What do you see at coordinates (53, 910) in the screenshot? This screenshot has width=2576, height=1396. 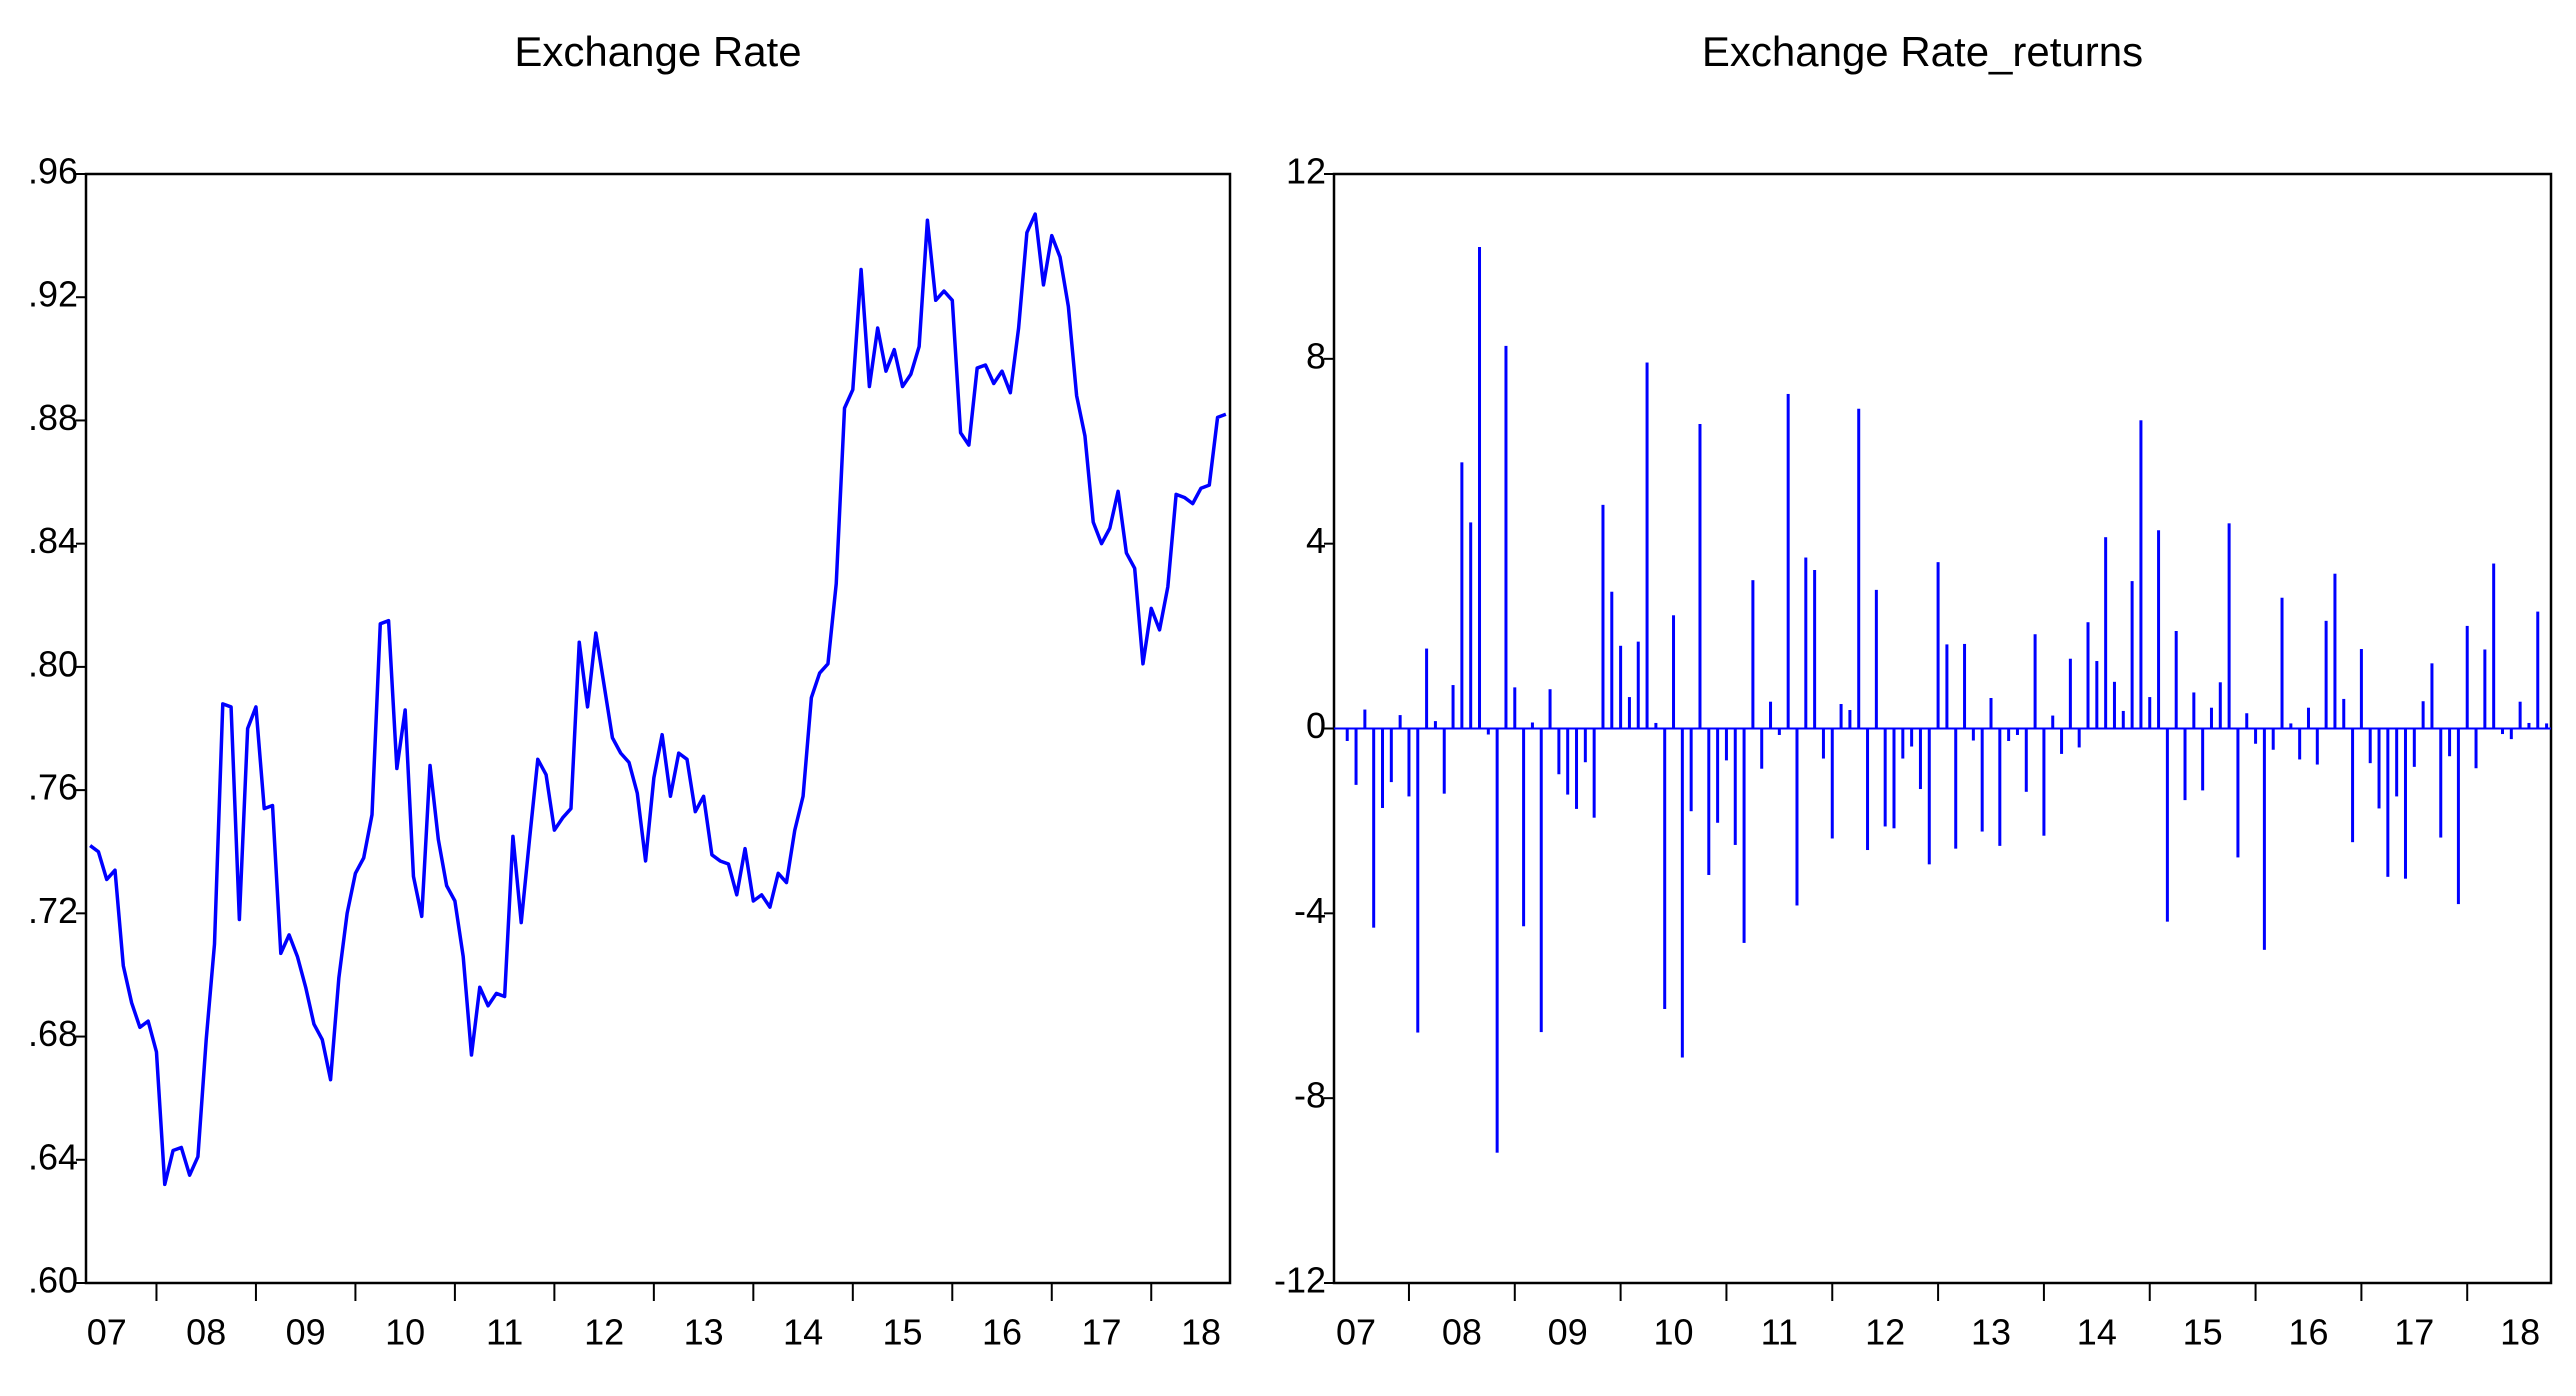 I see `y-tick-label: .72` at bounding box center [53, 910].